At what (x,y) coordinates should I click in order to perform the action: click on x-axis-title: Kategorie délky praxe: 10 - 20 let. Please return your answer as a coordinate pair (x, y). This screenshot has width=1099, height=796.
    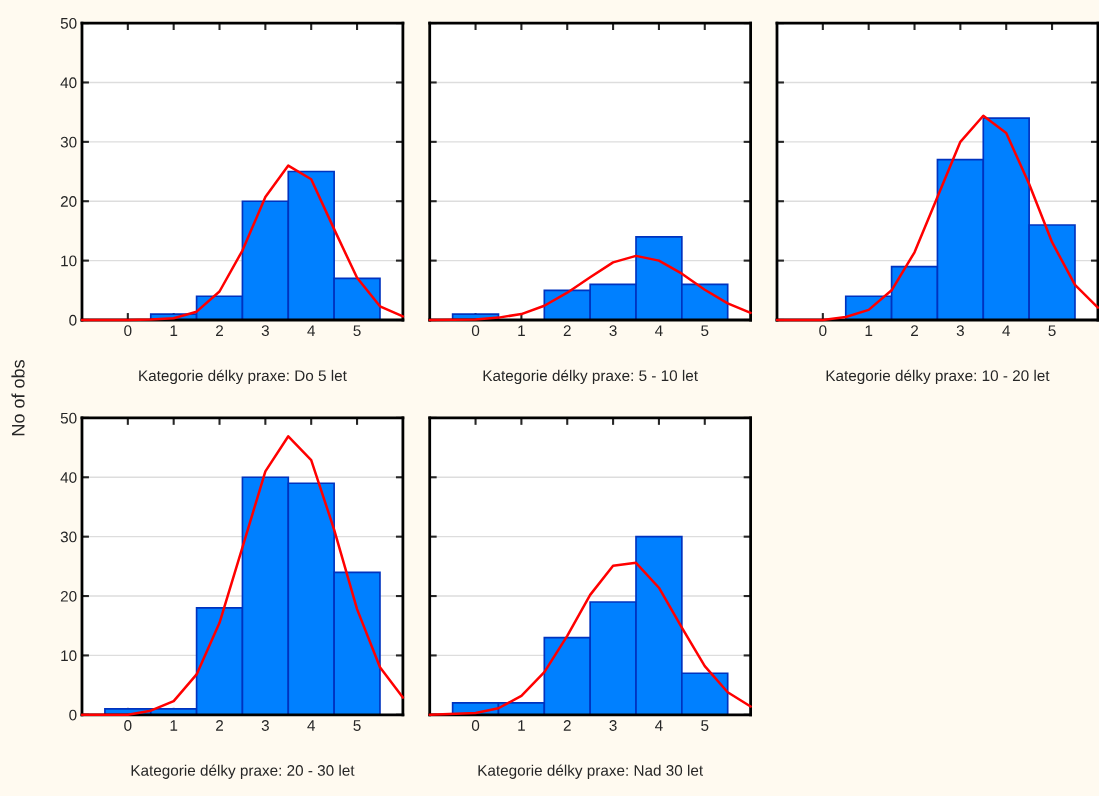
    Looking at the image, I should click on (938, 377).